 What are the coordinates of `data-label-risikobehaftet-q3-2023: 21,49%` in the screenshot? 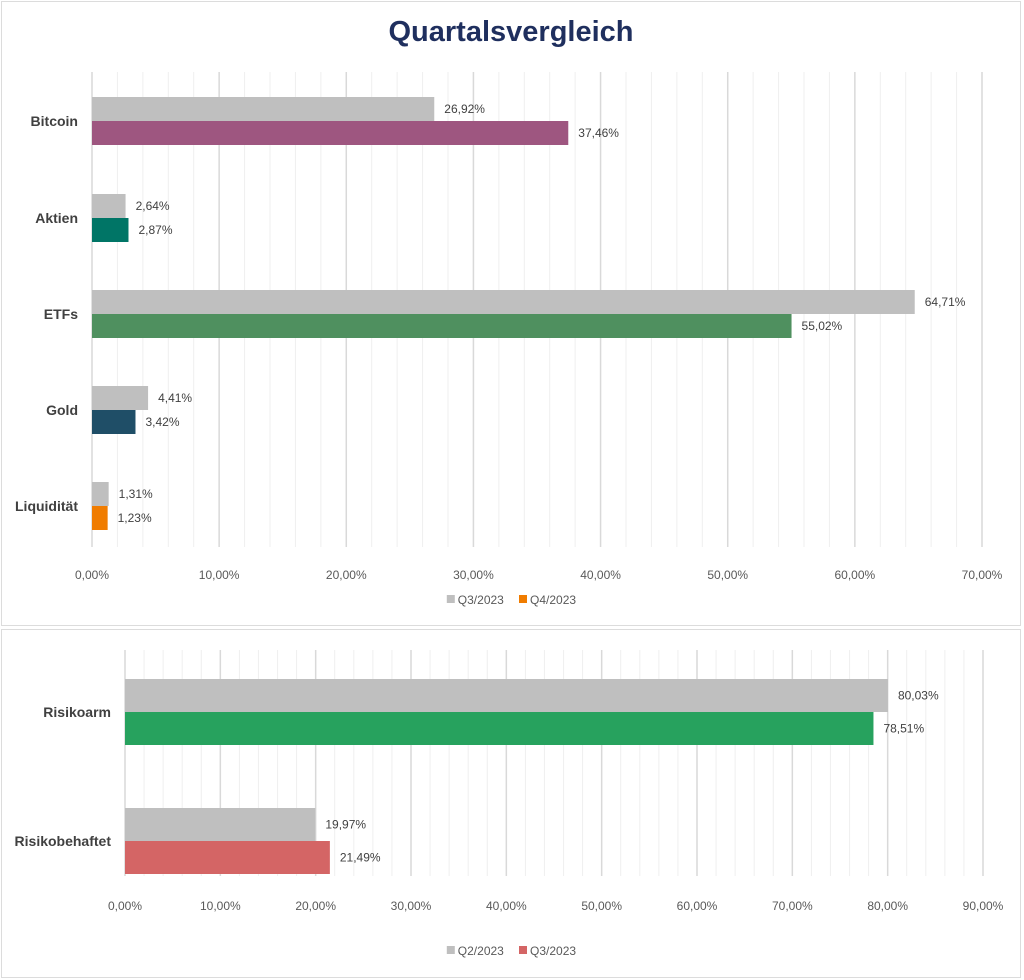 It's located at (360, 858).